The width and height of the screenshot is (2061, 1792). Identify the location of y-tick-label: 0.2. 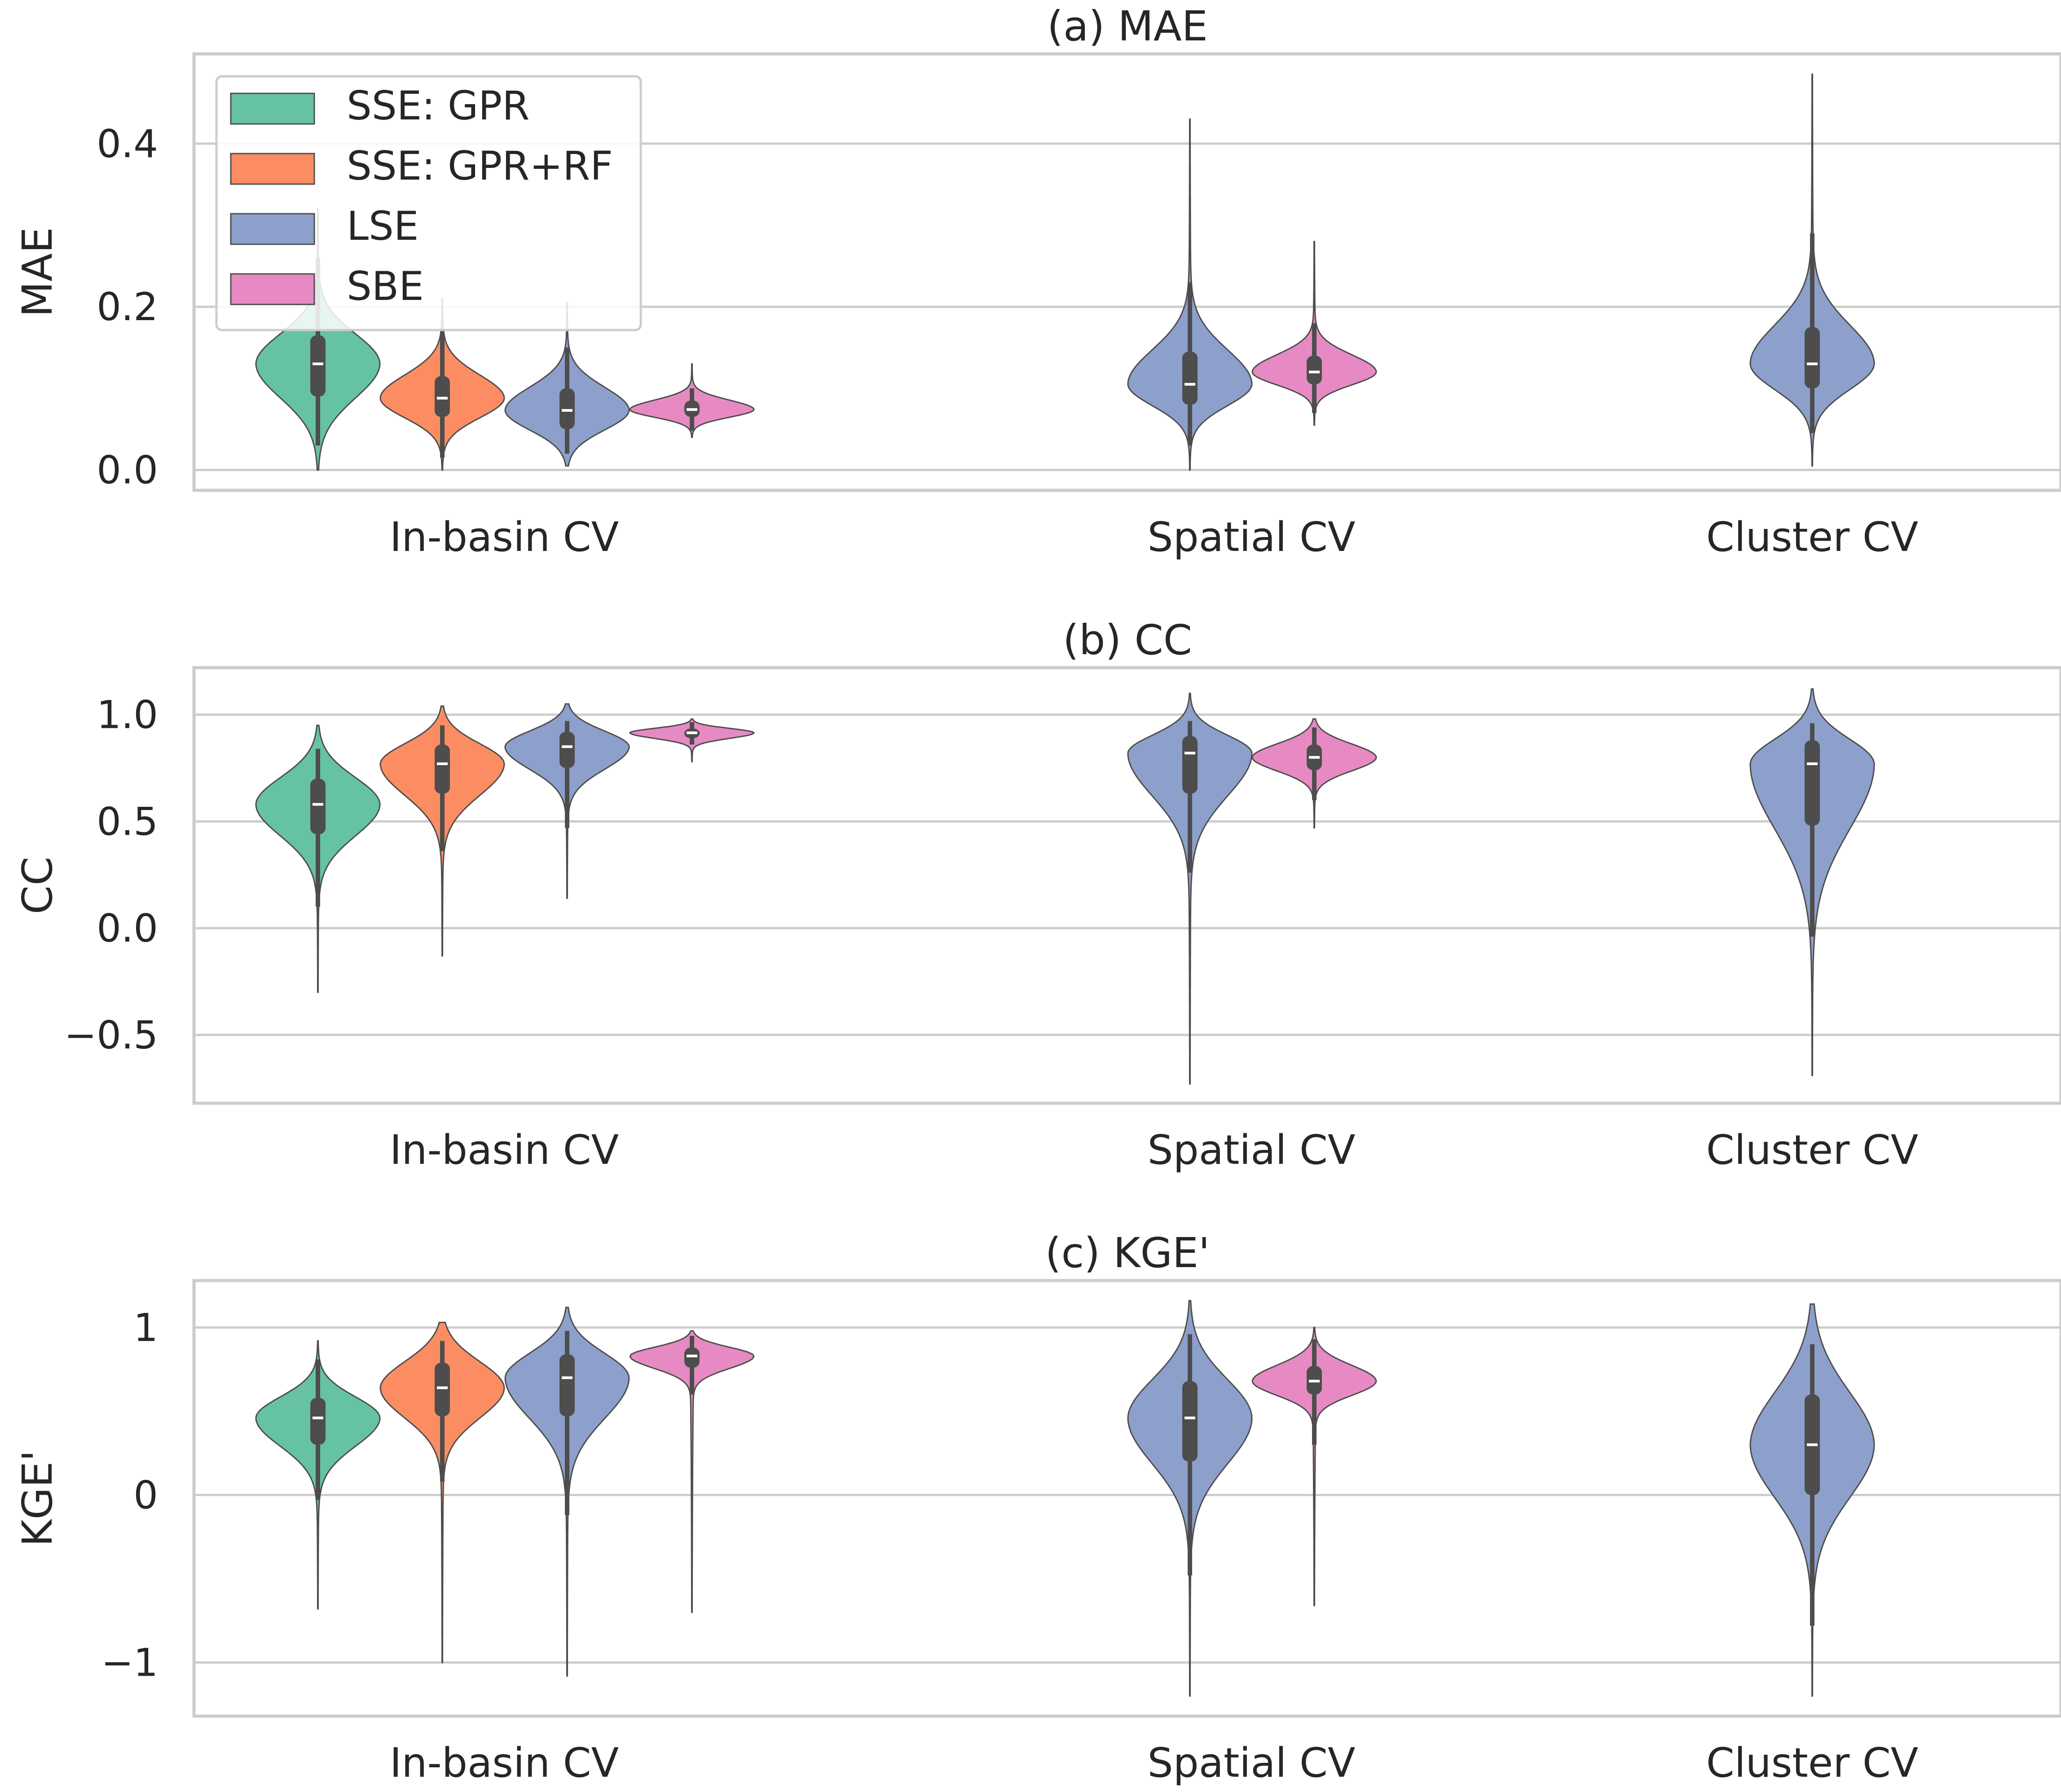
(127, 307).